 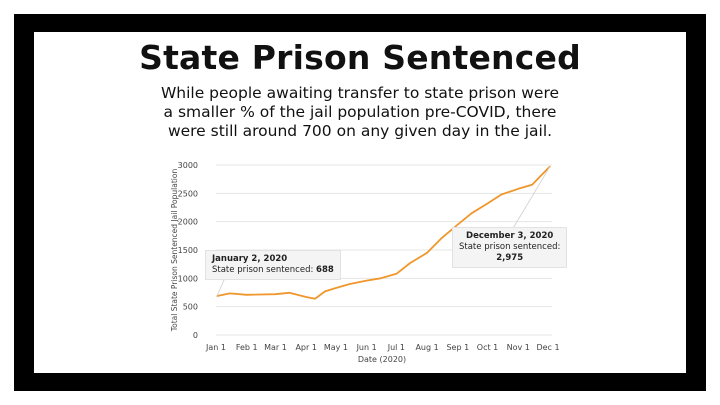 I want to click on callout-value: 688, so click(x=325, y=270).